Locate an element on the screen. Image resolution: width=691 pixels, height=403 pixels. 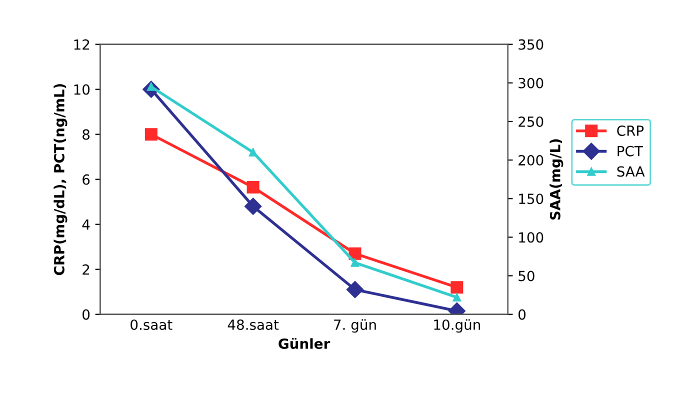
y2-tick-label: 250 is located at coordinates (531, 121).